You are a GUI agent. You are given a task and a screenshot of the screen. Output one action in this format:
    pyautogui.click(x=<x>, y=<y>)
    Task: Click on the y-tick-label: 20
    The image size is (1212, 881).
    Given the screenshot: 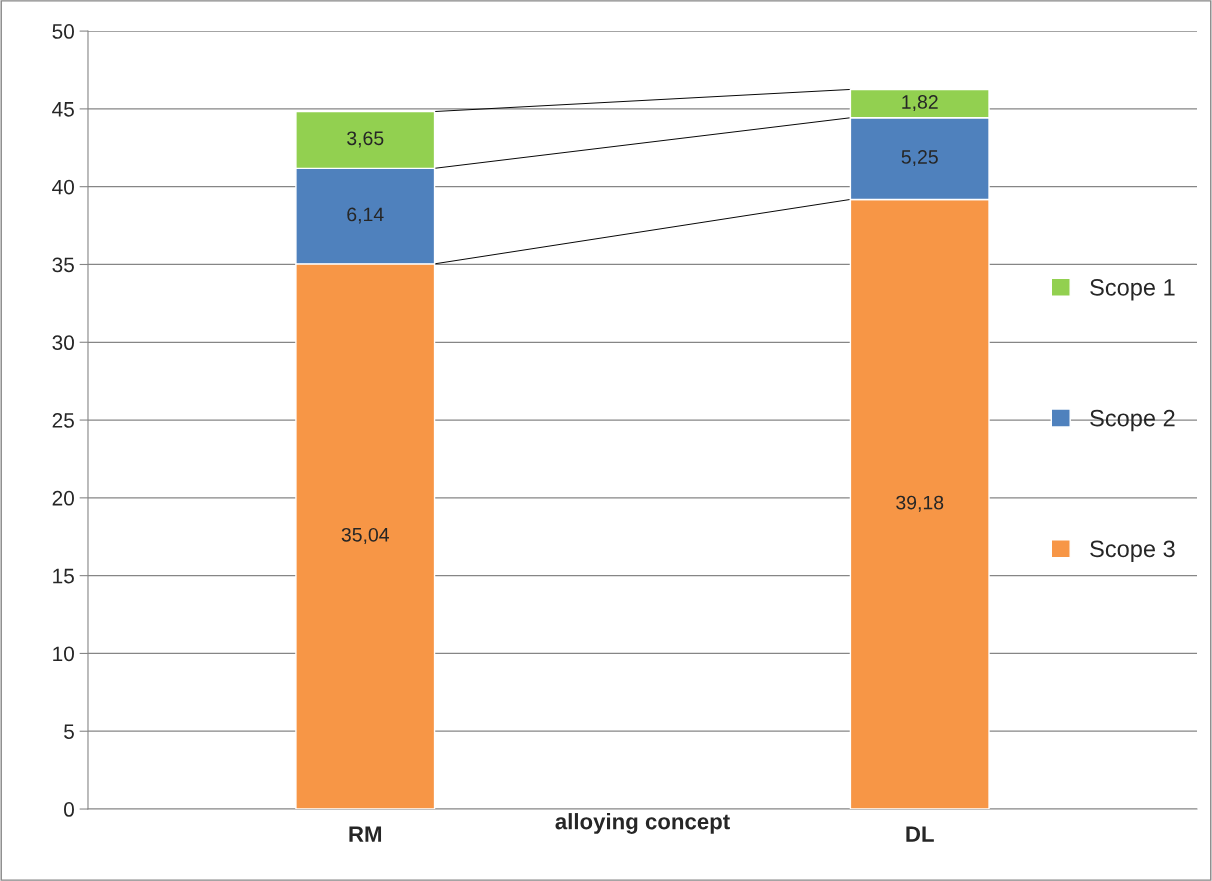 What is the action you would take?
    pyautogui.click(x=63, y=498)
    